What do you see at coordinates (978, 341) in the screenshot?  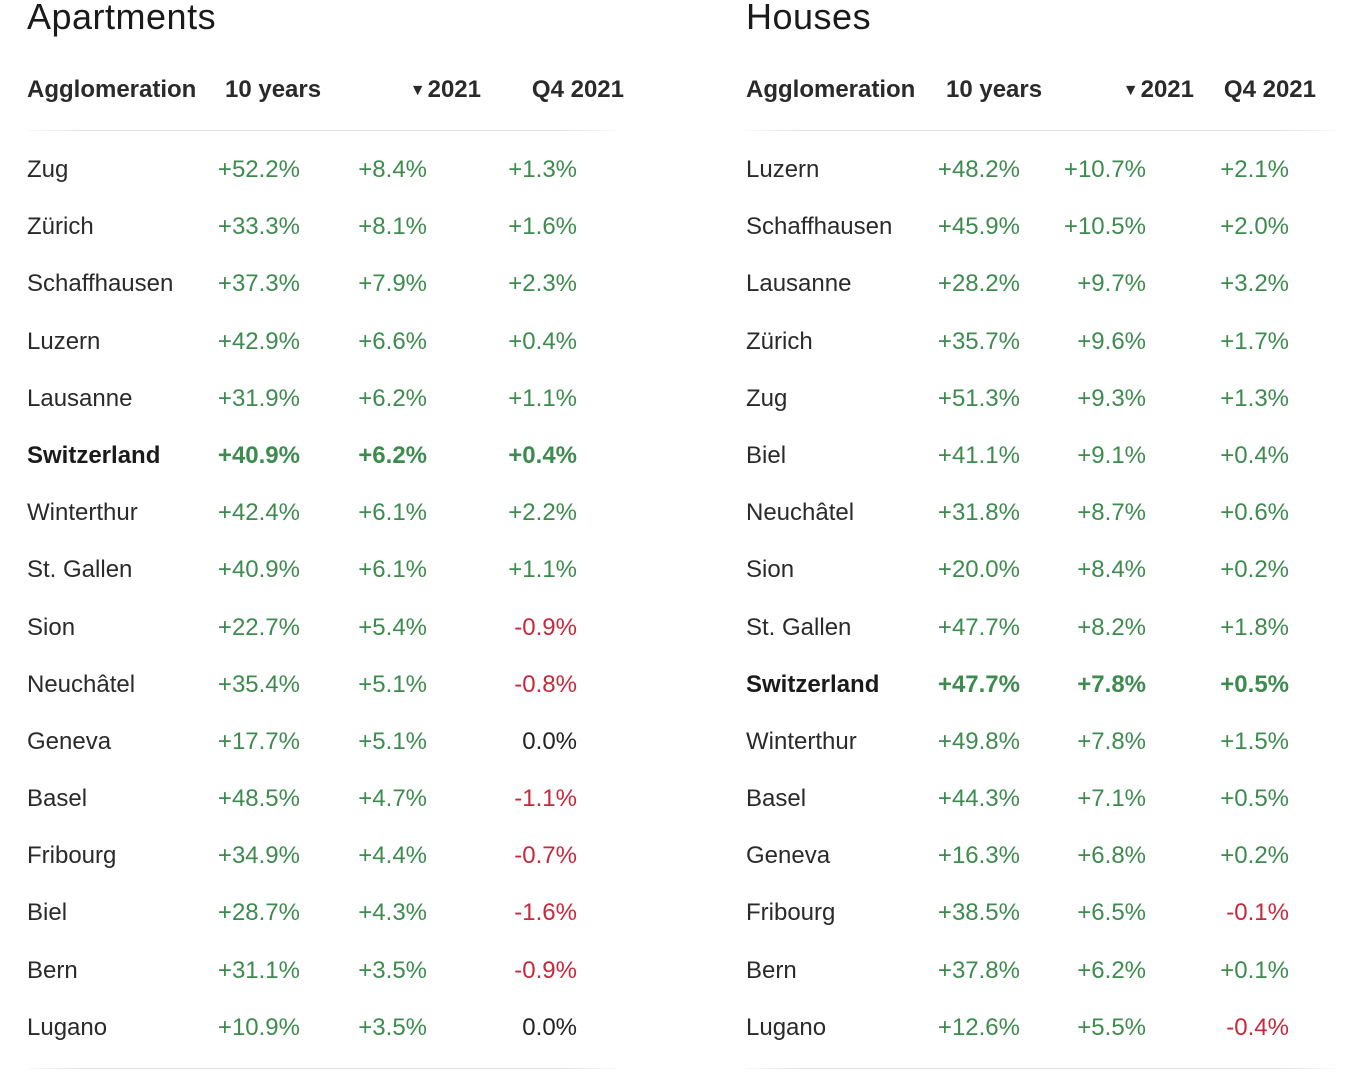 I see `ten-years-change-cell: +35.7%` at bounding box center [978, 341].